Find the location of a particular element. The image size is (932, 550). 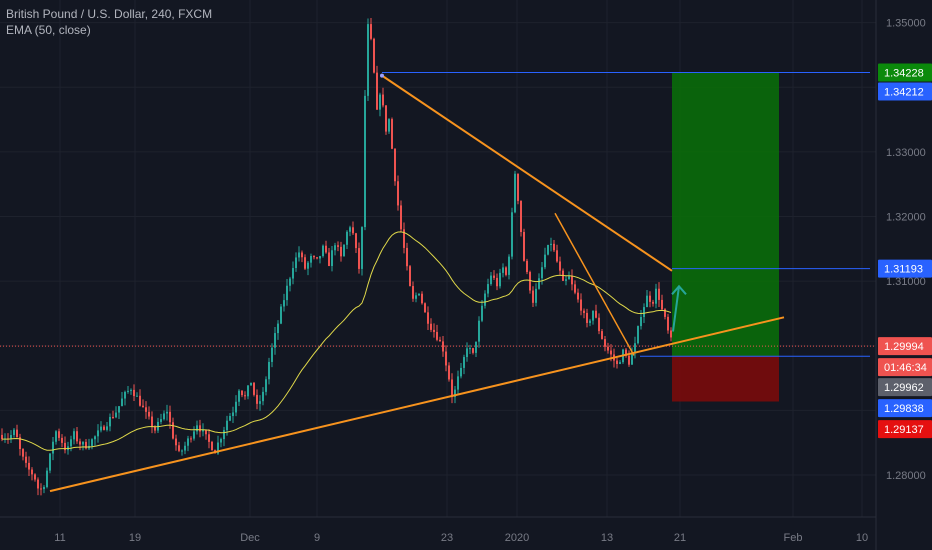

upper-trendline is located at coordinates (527, 173).